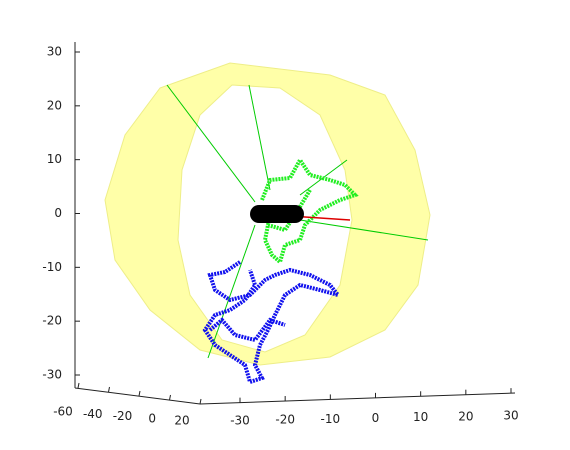  What do you see at coordinates (277, 214) in the screenshot?
I see `vehicle` at bounding box center [277, 214].